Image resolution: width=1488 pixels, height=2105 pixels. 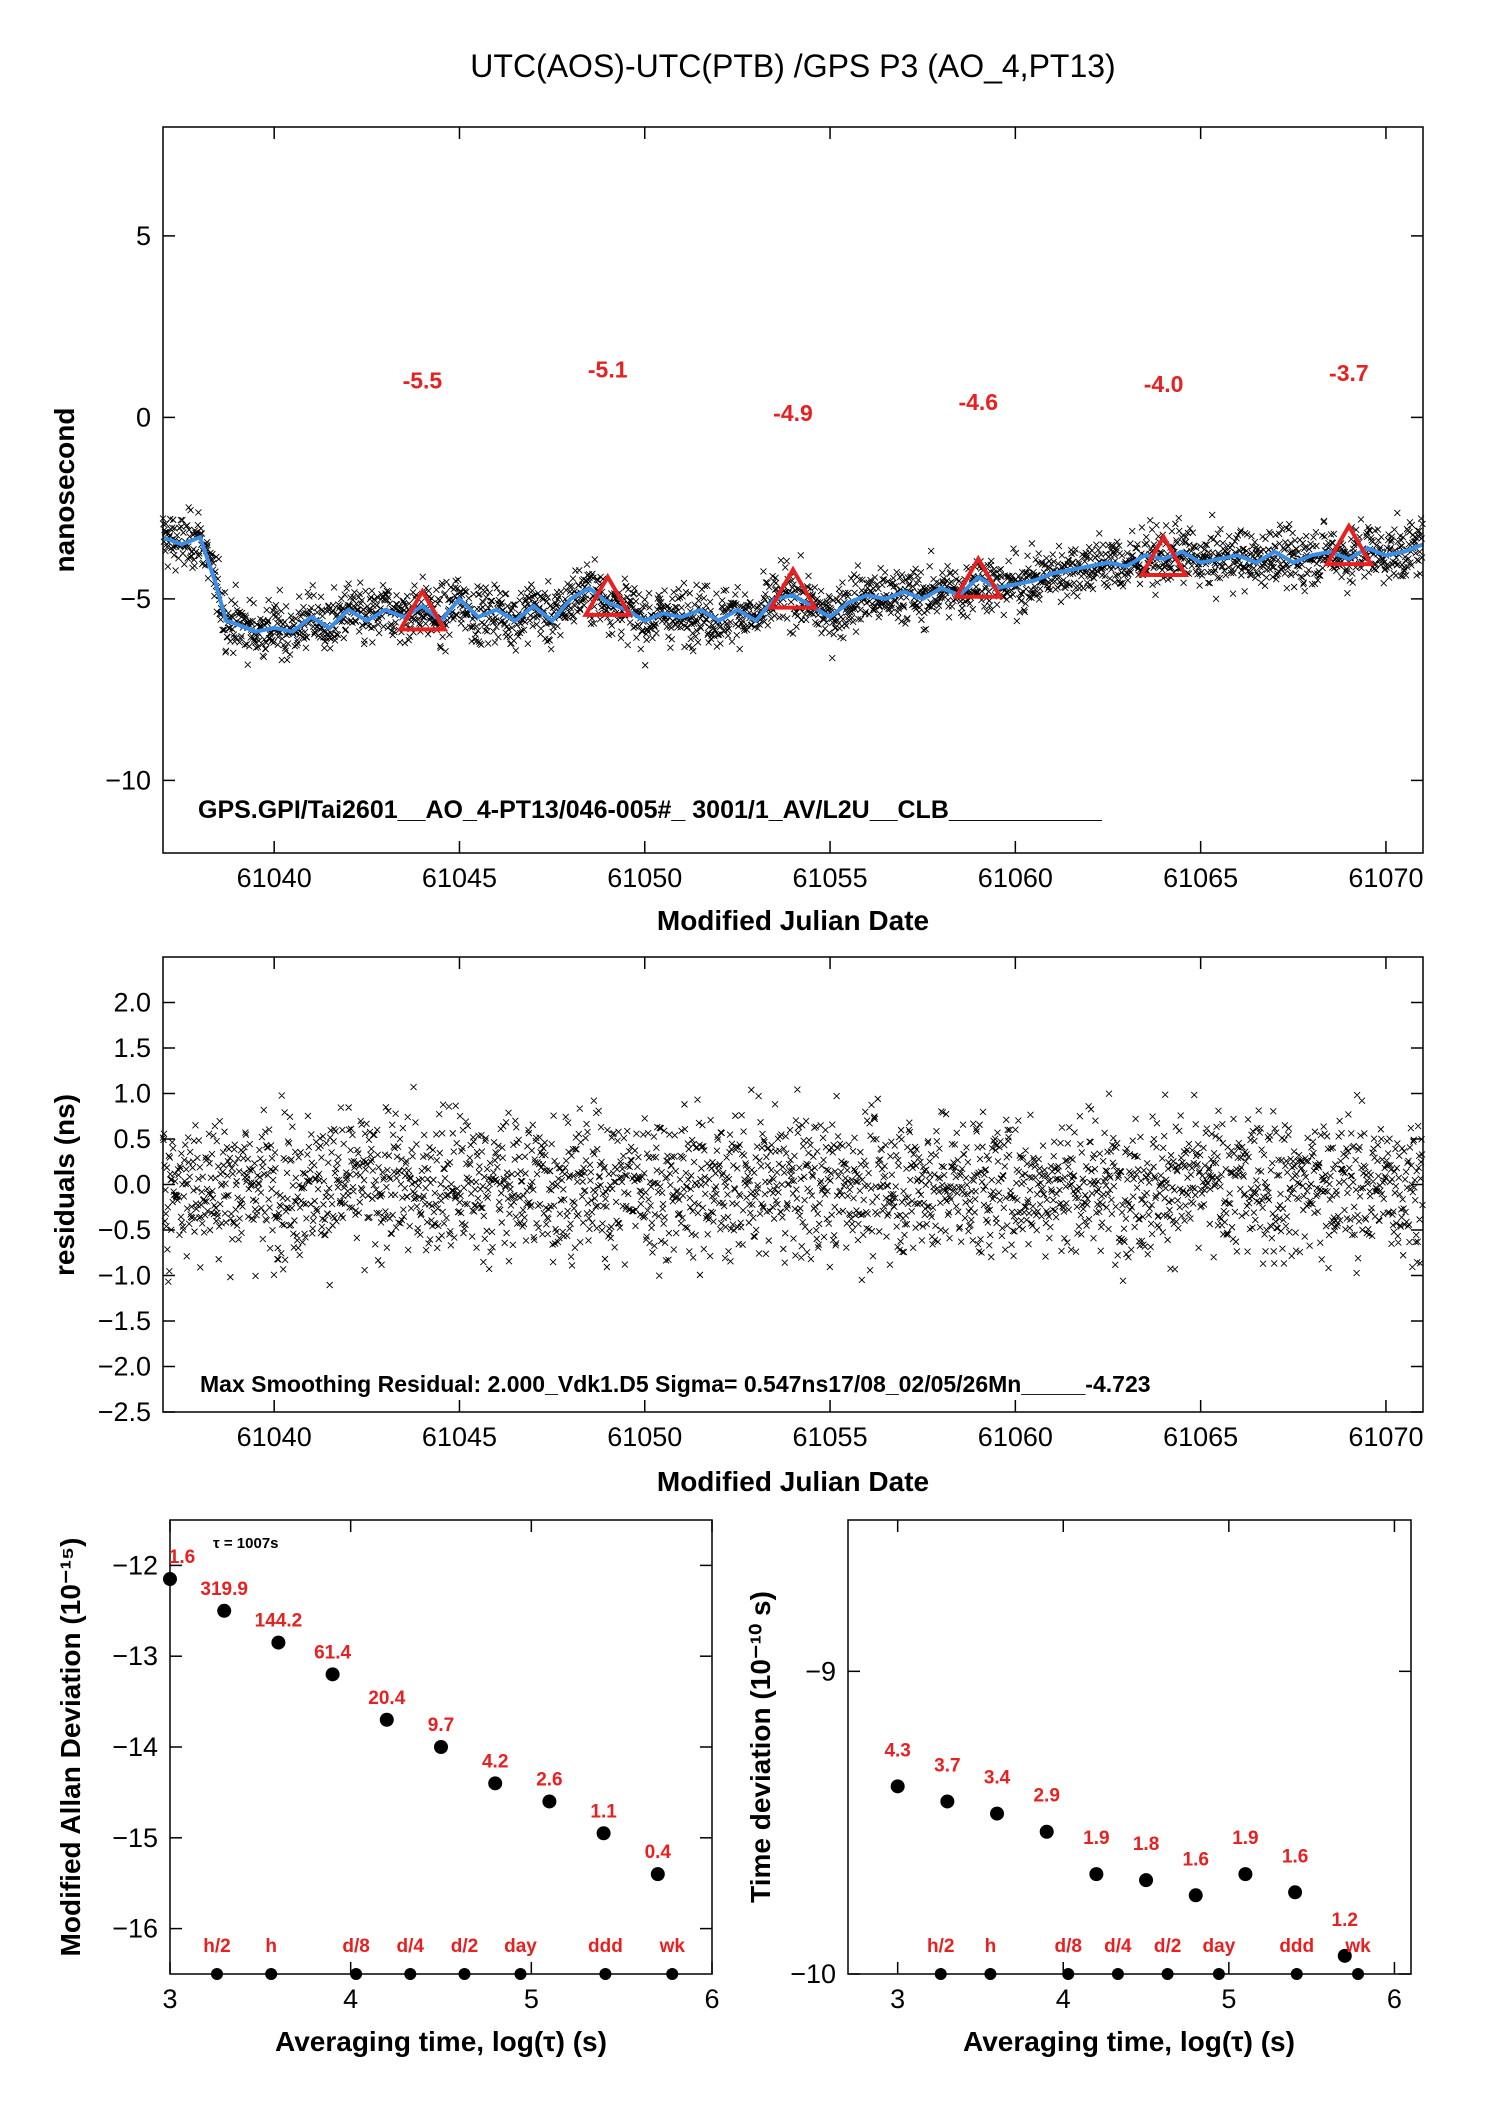 I want to click on br-time-marker-label: h/2, so click(x=940, y=1946).